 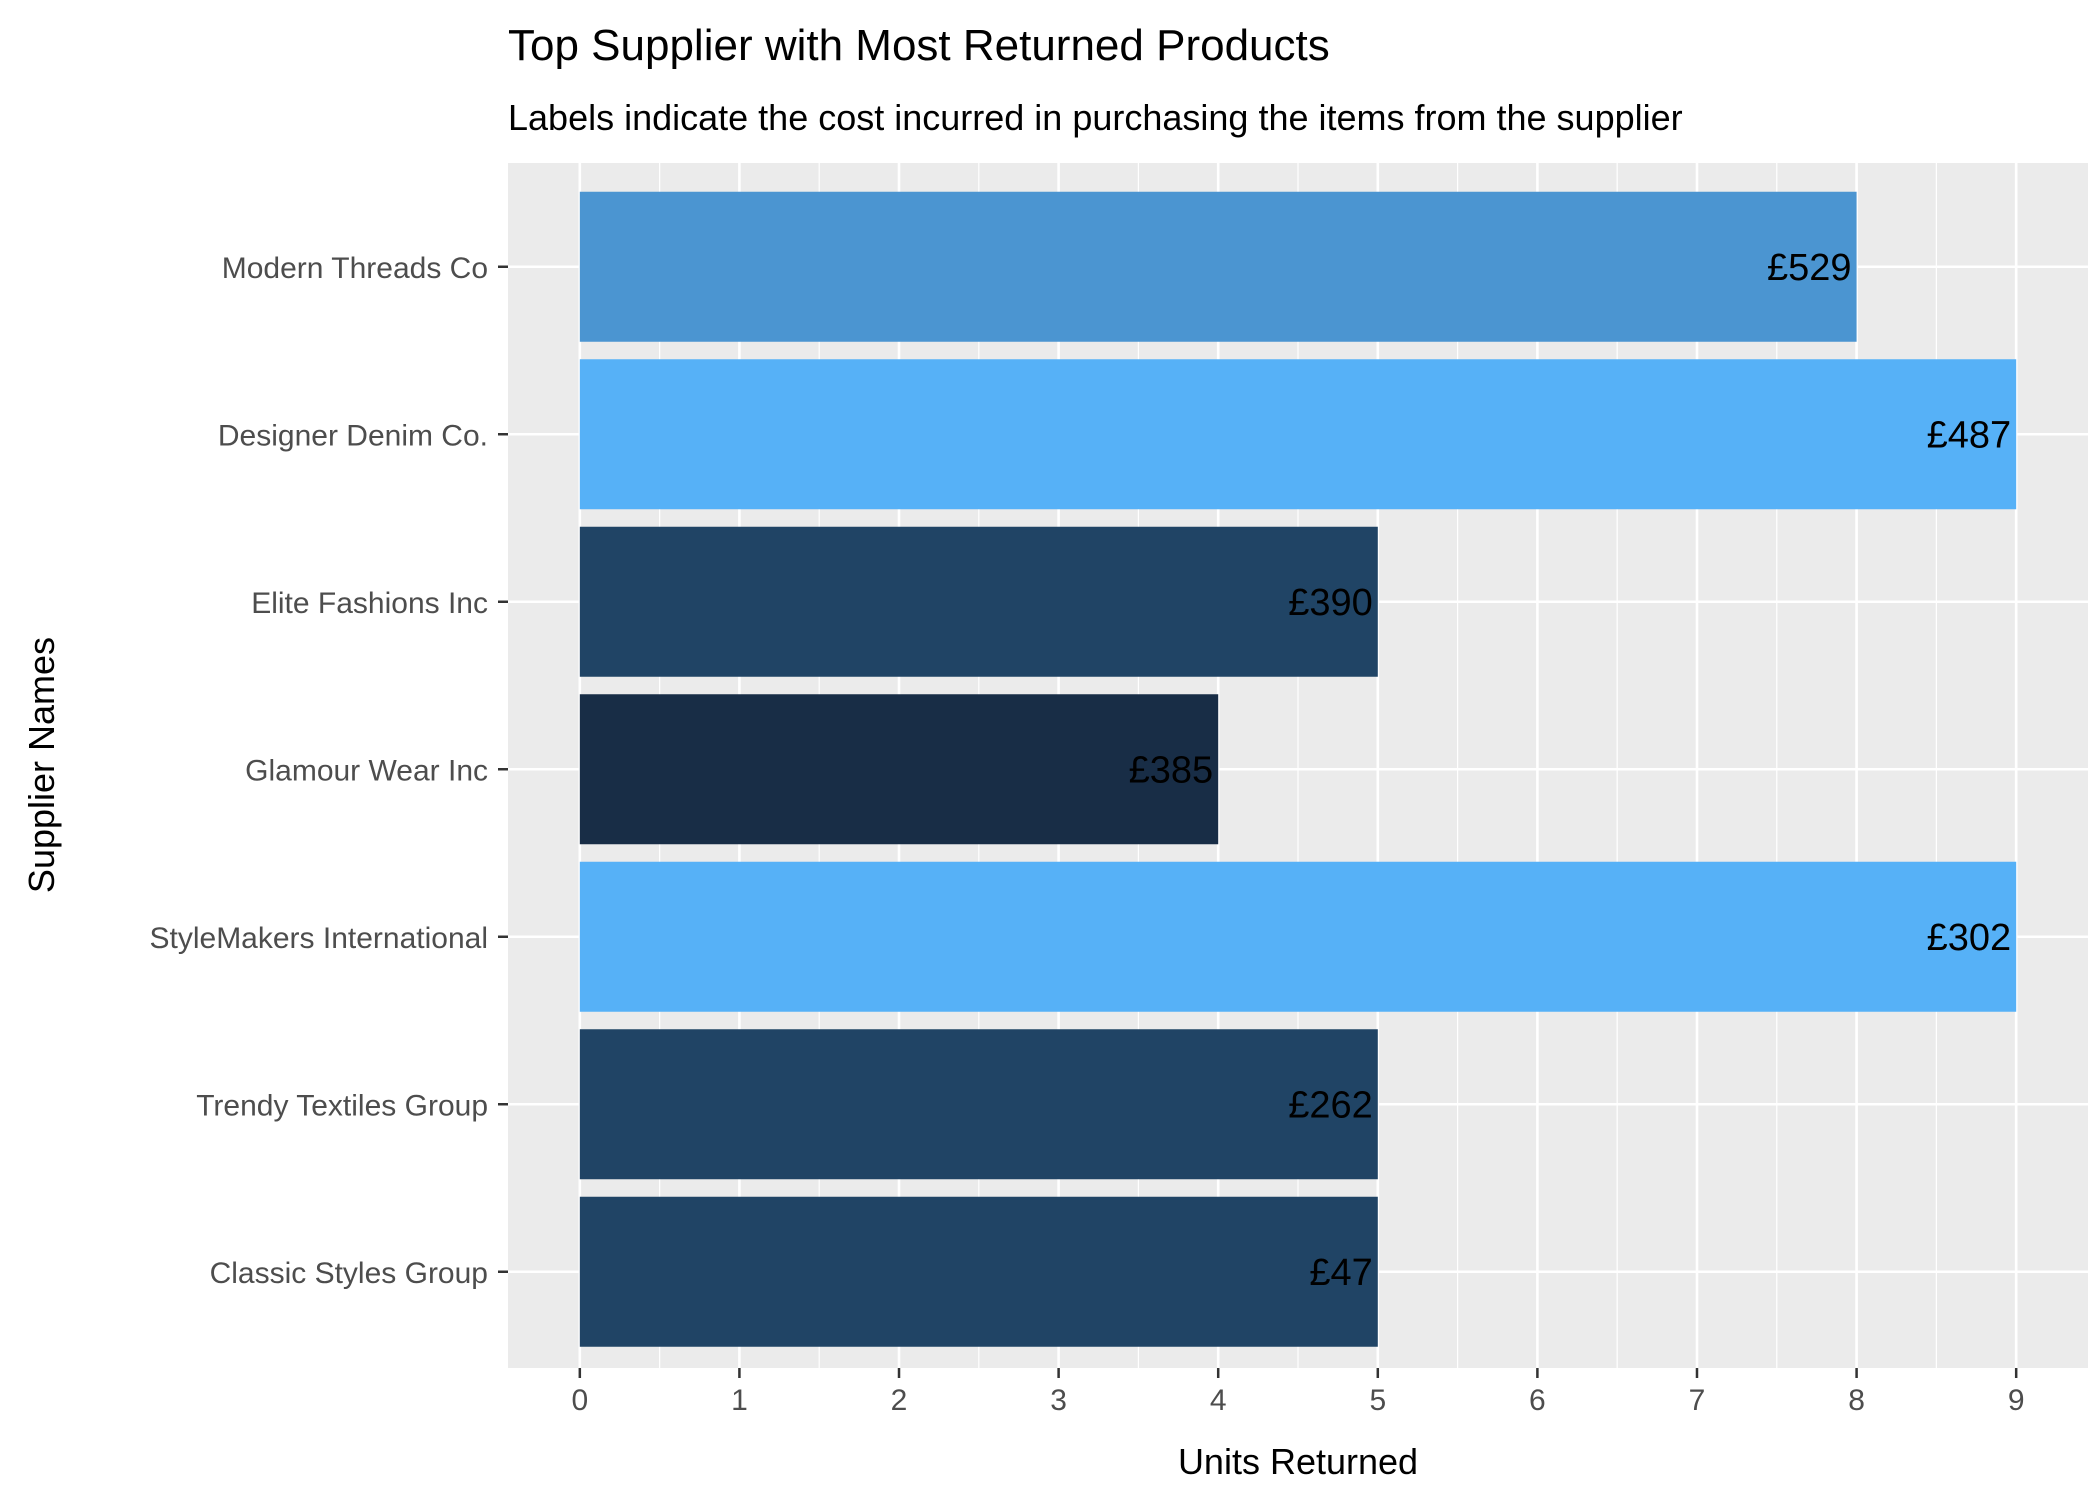 What do you see at coordinates (1058, 1400) in the screenshot?
I see `x-tick-label: 3` at bounding box center [1058, 1400].